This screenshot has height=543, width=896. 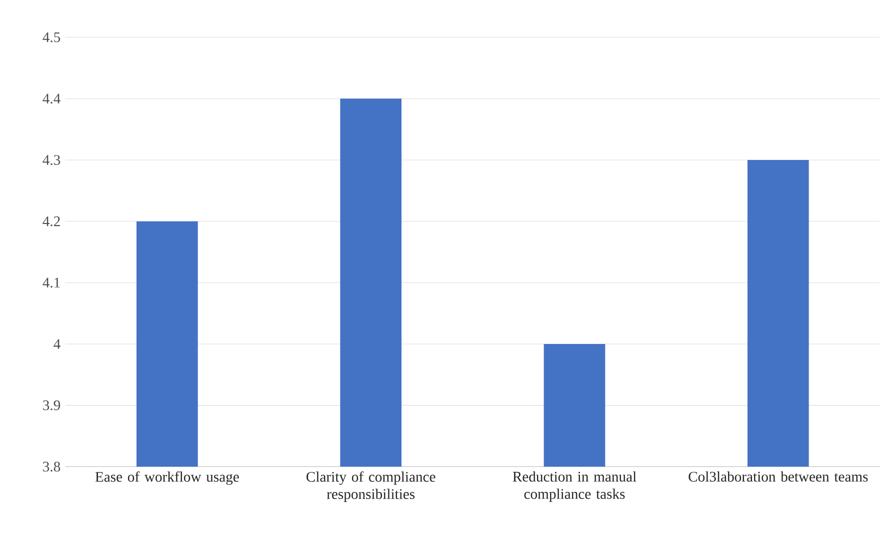 I want to click on y-tick-label: 4.5, so click(x=51, y=37).